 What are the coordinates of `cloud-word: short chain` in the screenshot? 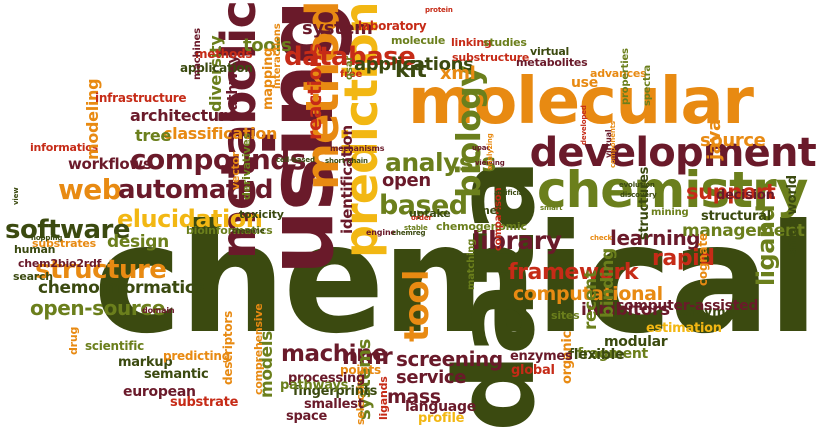 It's located at (346, 161).